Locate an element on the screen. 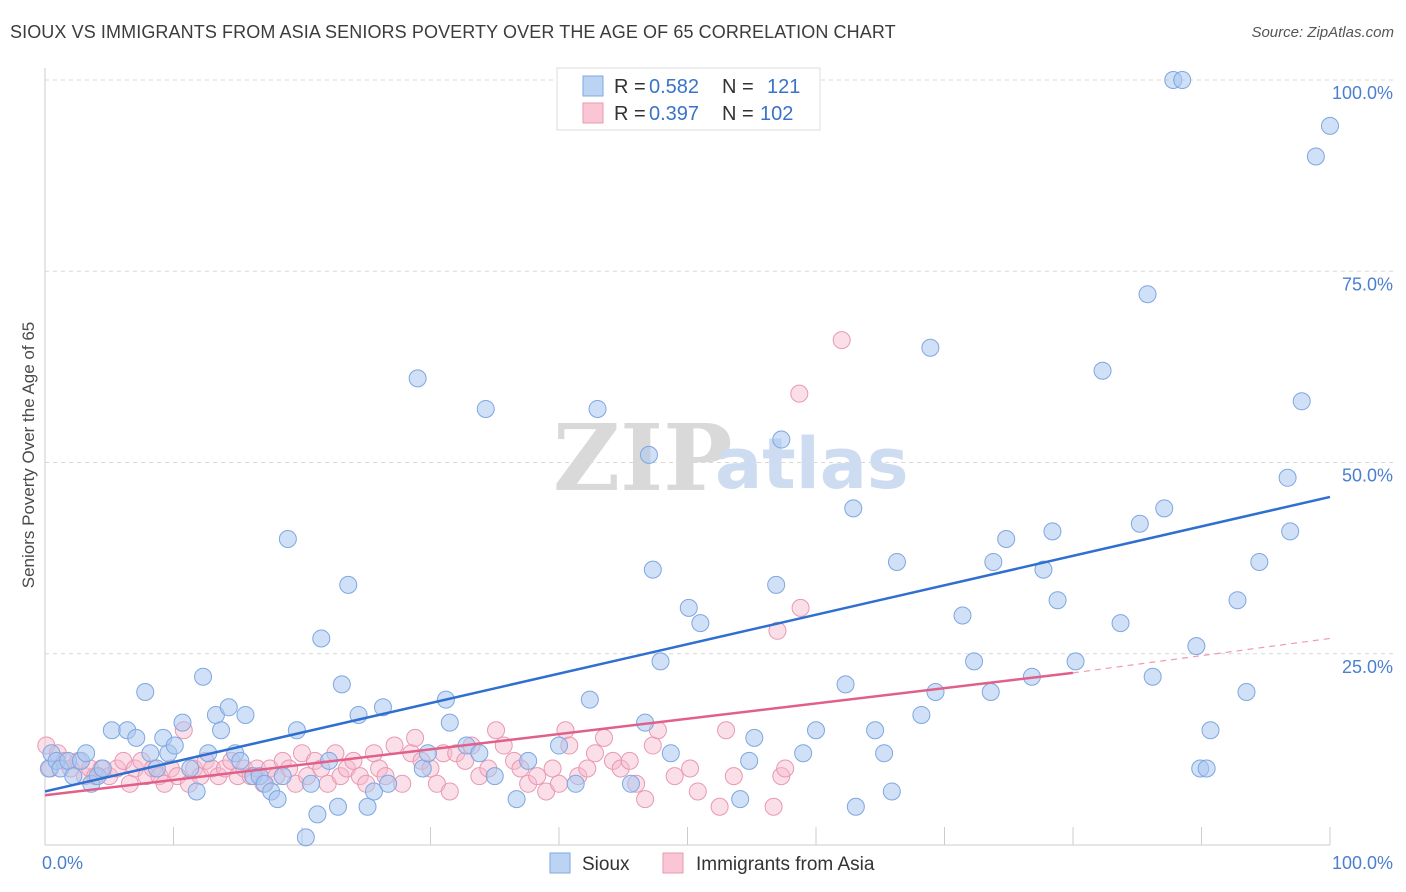 This screenshot has width=1406, height=892. legend-box: R = 0.582 N = 121 R = 0.397 N = 102 is located at coordinates (688, 99).